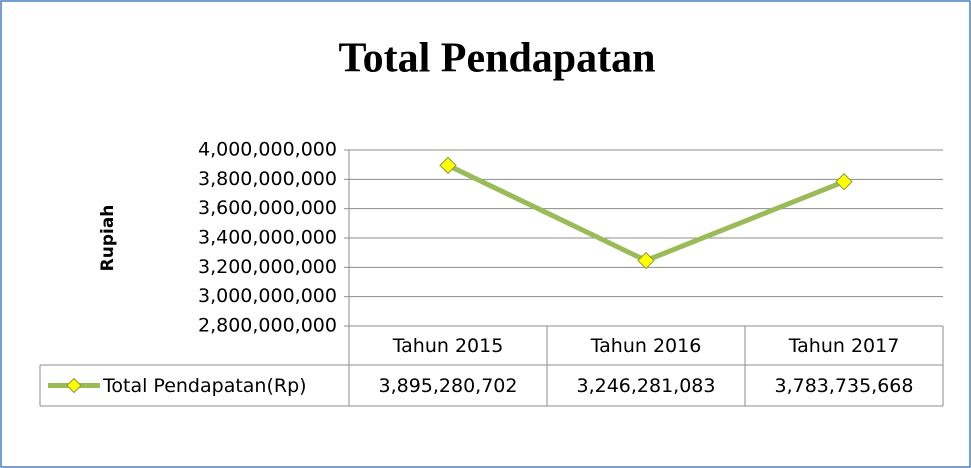 This screenshot has height=468, width=971. What do you see at coordinates (448, 346) in the screenshot?
I see `x-tick-label: Tahun 2015` at bounding box center [448, 346].